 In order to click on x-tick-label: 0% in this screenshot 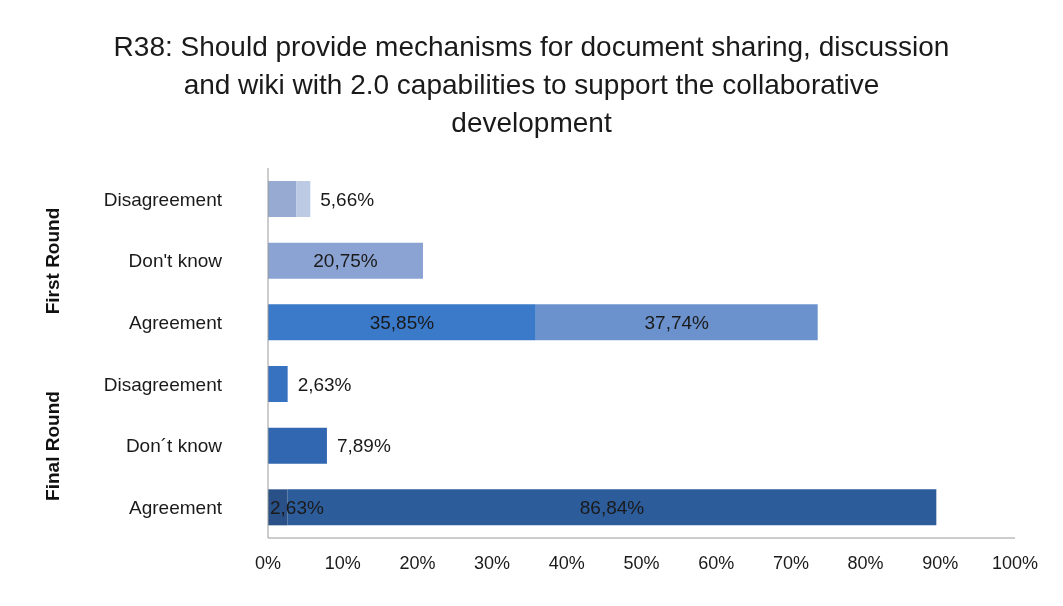, I will do `click(268, 562)`.